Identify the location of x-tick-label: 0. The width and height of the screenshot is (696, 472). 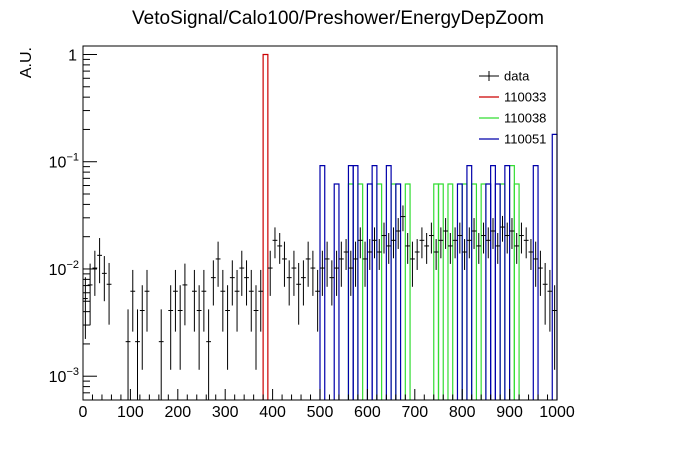
(83, 412).